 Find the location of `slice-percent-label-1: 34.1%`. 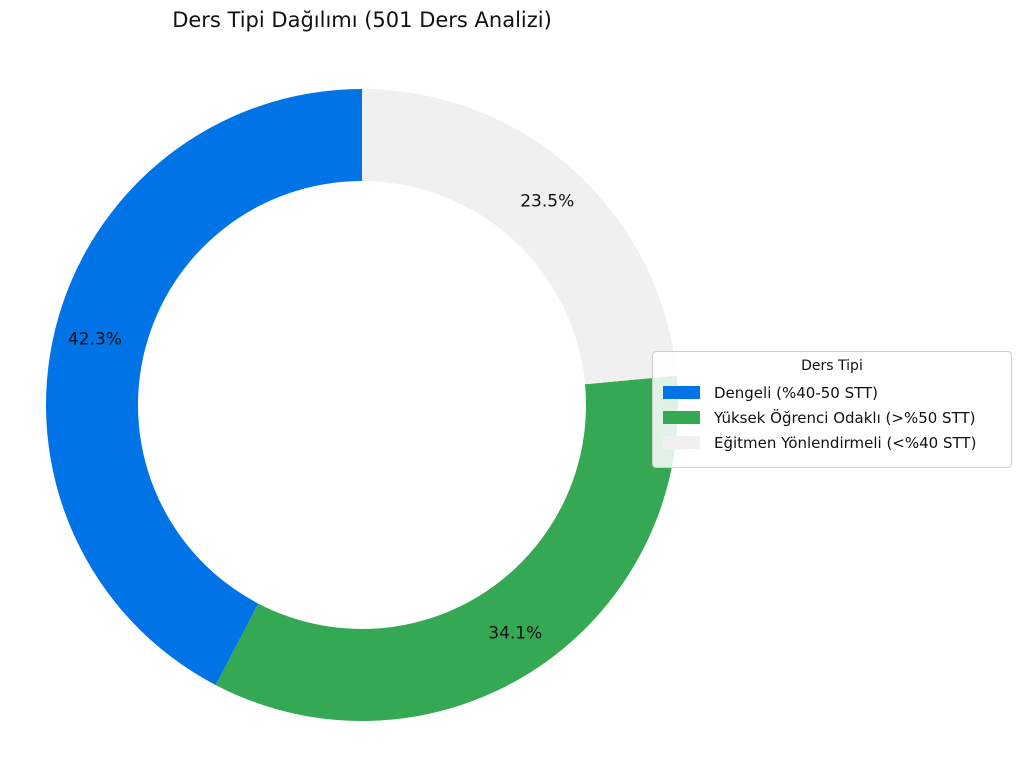

slice-percent-label-1: 34.1% is located at coordinates (515, 633).